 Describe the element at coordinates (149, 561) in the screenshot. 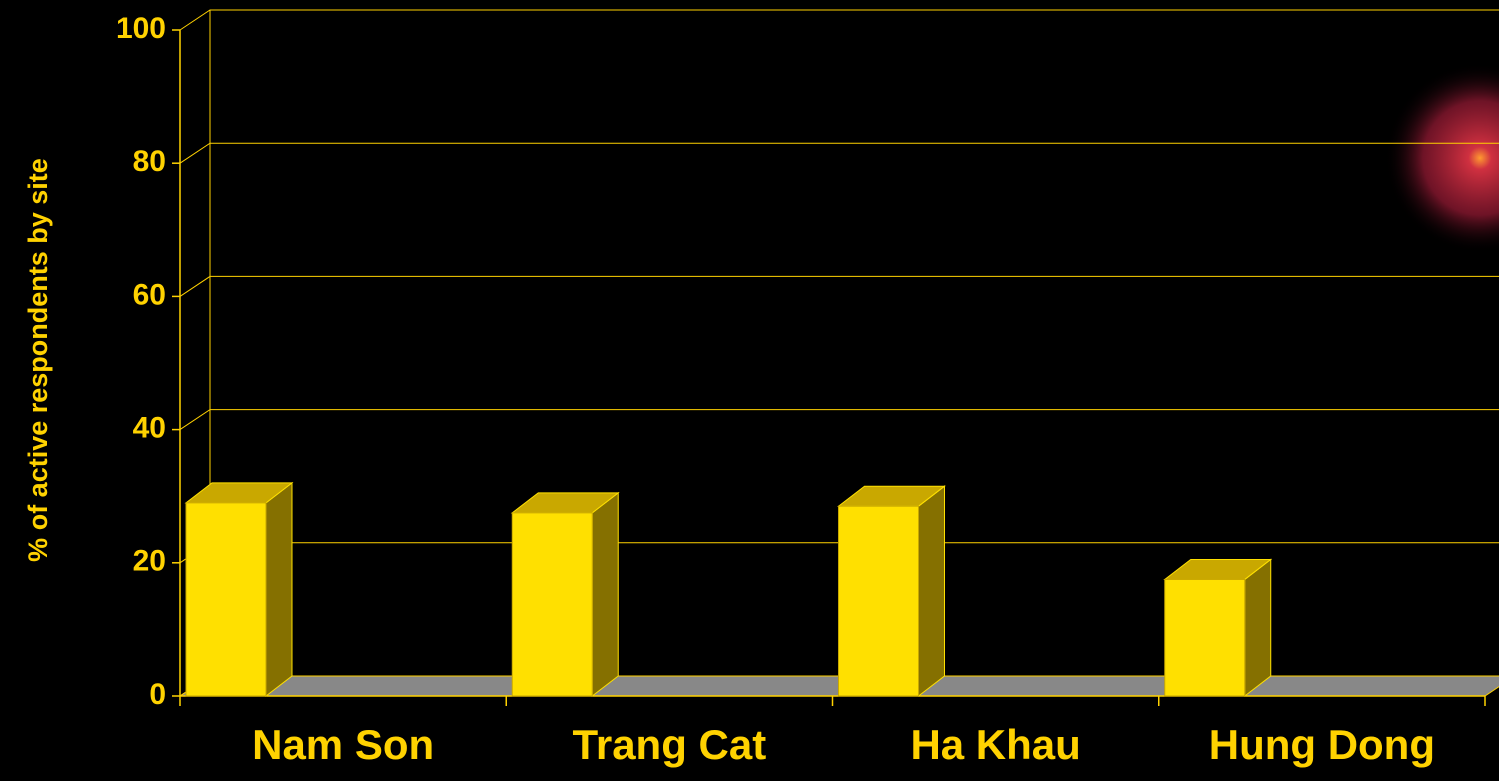

I see `y-tick-label: 20` at that location.